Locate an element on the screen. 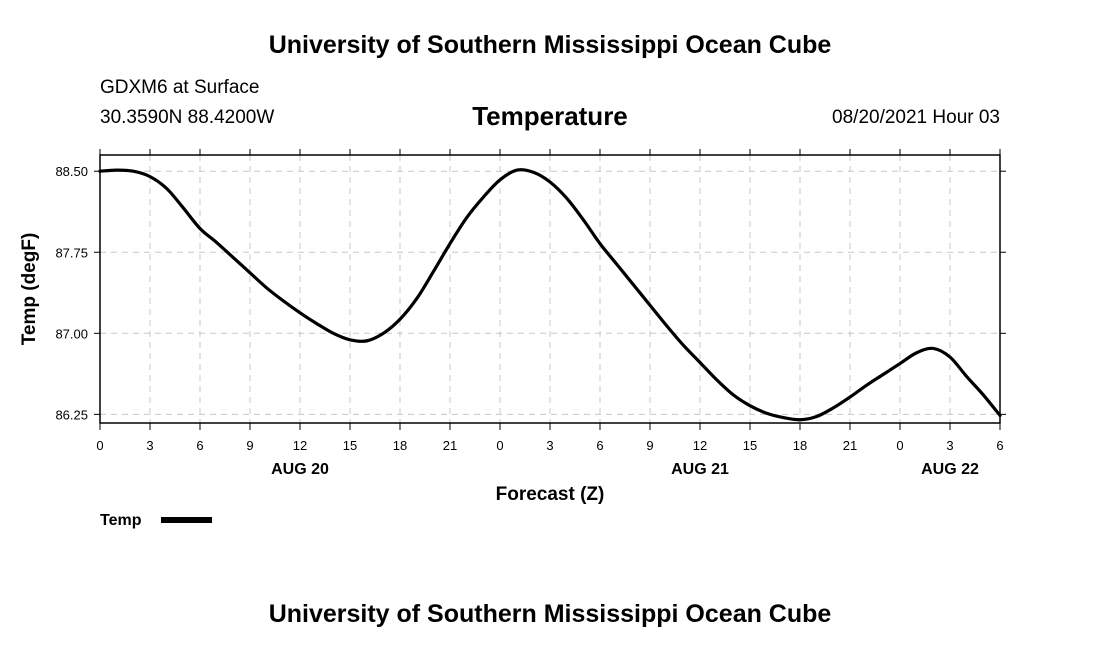 Image resolution: width=1100 pixels, height=650 pixels. station-name: GDXM6 at Surface is located at coordinates (180, 87).